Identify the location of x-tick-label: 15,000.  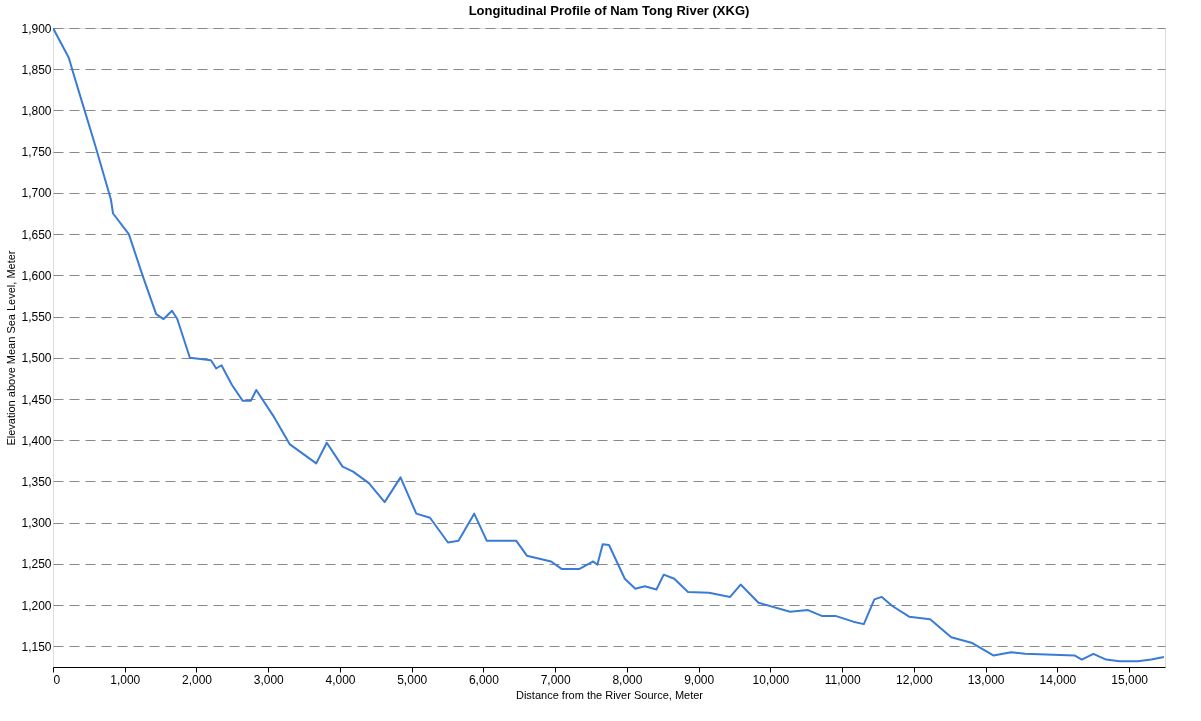
(1130, 679).